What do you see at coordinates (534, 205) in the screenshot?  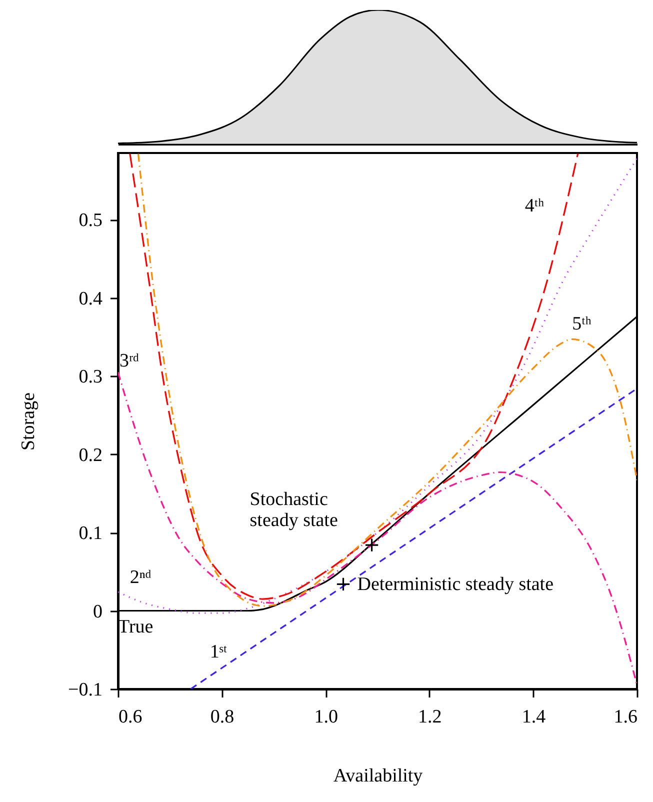 I see `series-label: 4ᵗʰ` at bounding box center [534, 205].